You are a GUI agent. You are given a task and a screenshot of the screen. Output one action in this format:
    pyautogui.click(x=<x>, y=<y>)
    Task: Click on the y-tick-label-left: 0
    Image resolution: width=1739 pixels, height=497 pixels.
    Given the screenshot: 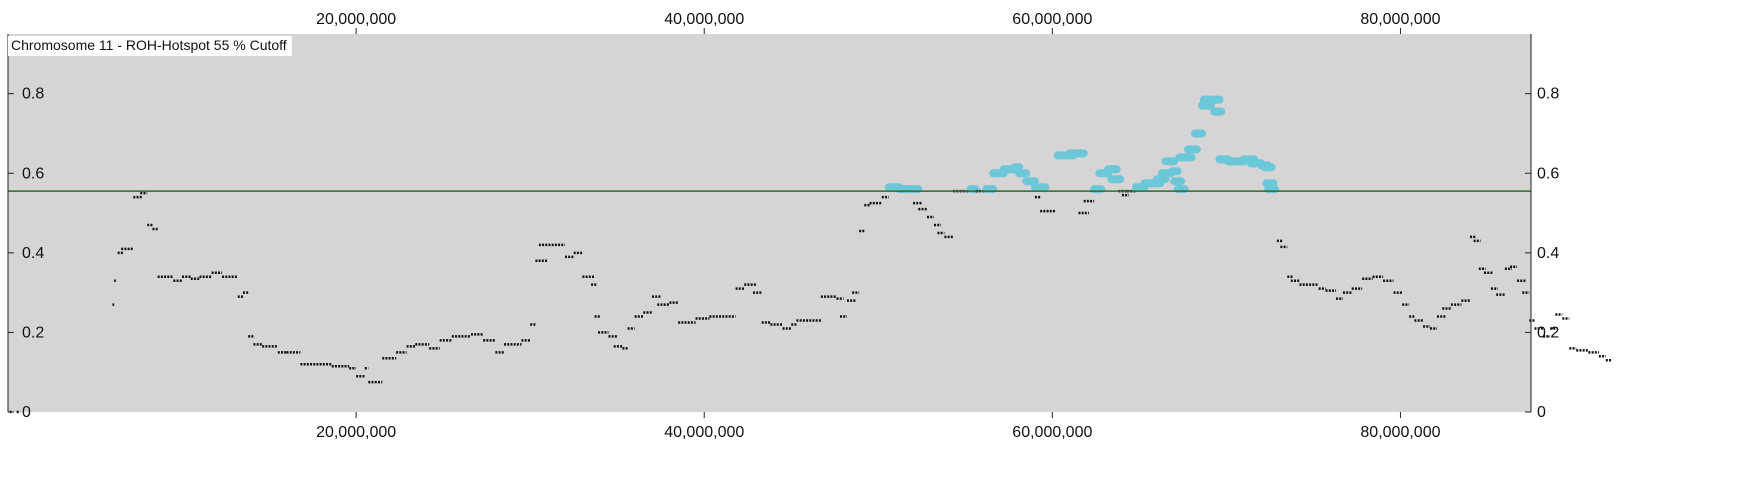 What is the action you would take?
    pyautogui.click(x=26, y=412)
    